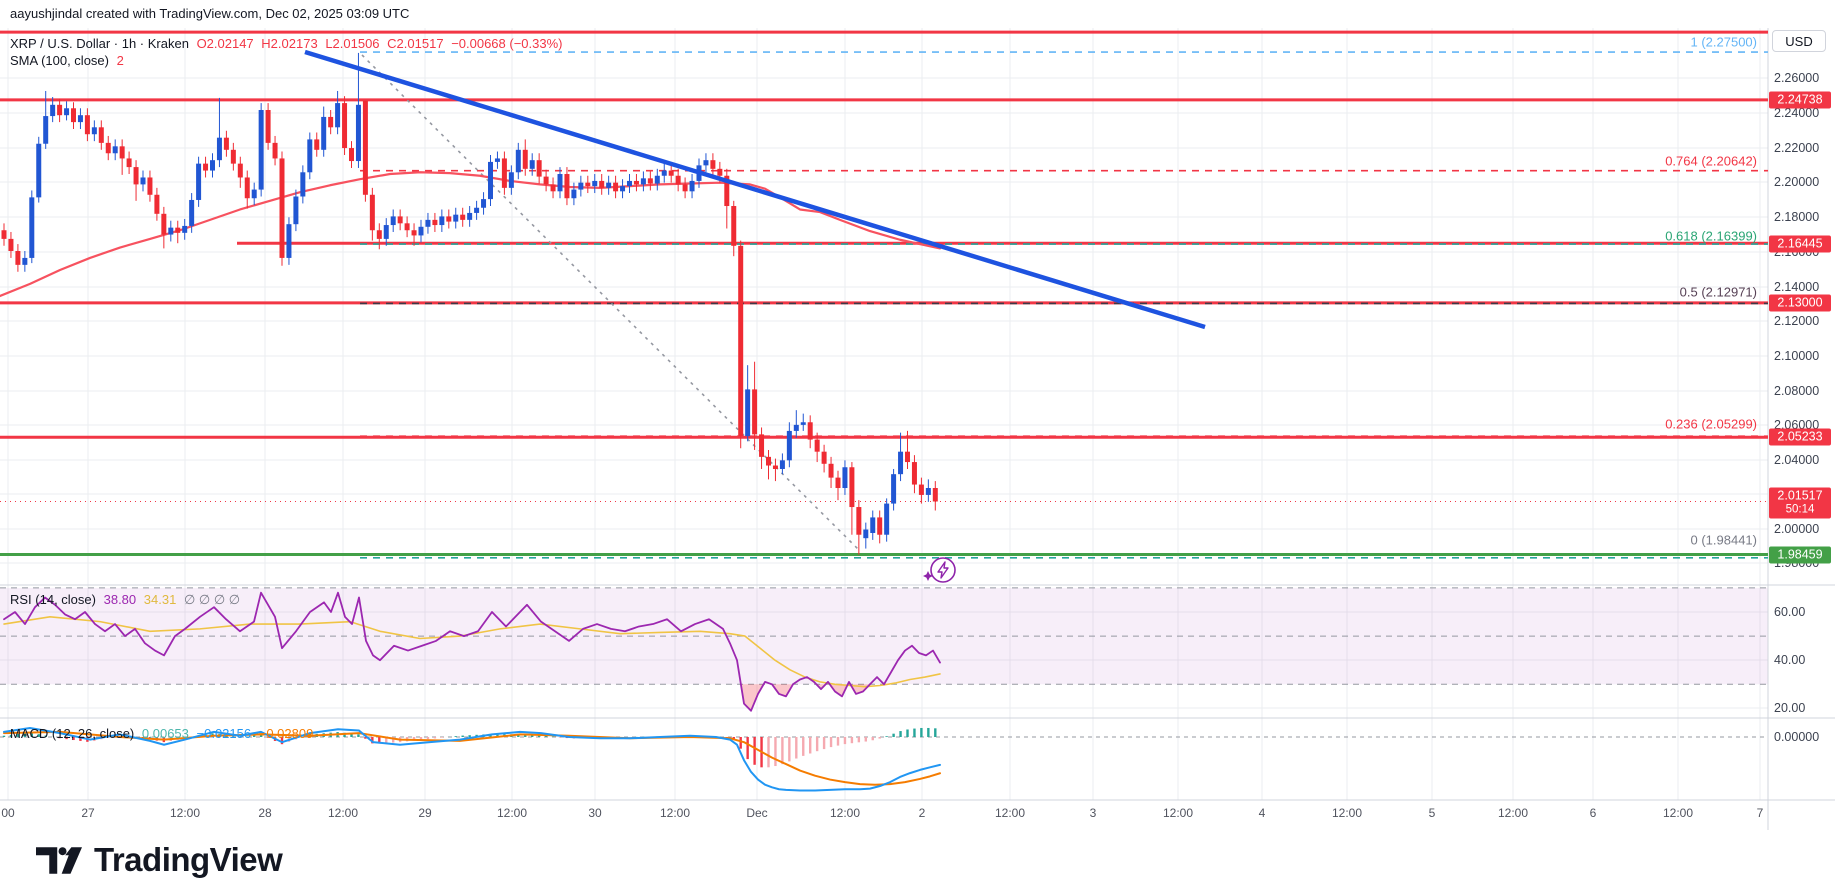 Image resolution: width=1835 pixels, height=883 pixels. I want to click on sma-value: 2, so click(120, 60).